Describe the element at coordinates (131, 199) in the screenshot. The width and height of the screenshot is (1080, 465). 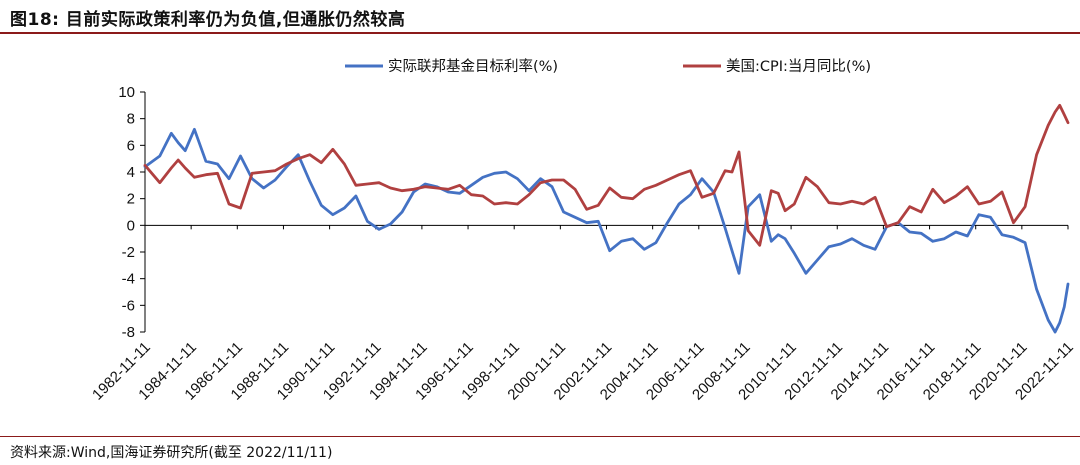
I see `y-tick-label: 2` at that location.